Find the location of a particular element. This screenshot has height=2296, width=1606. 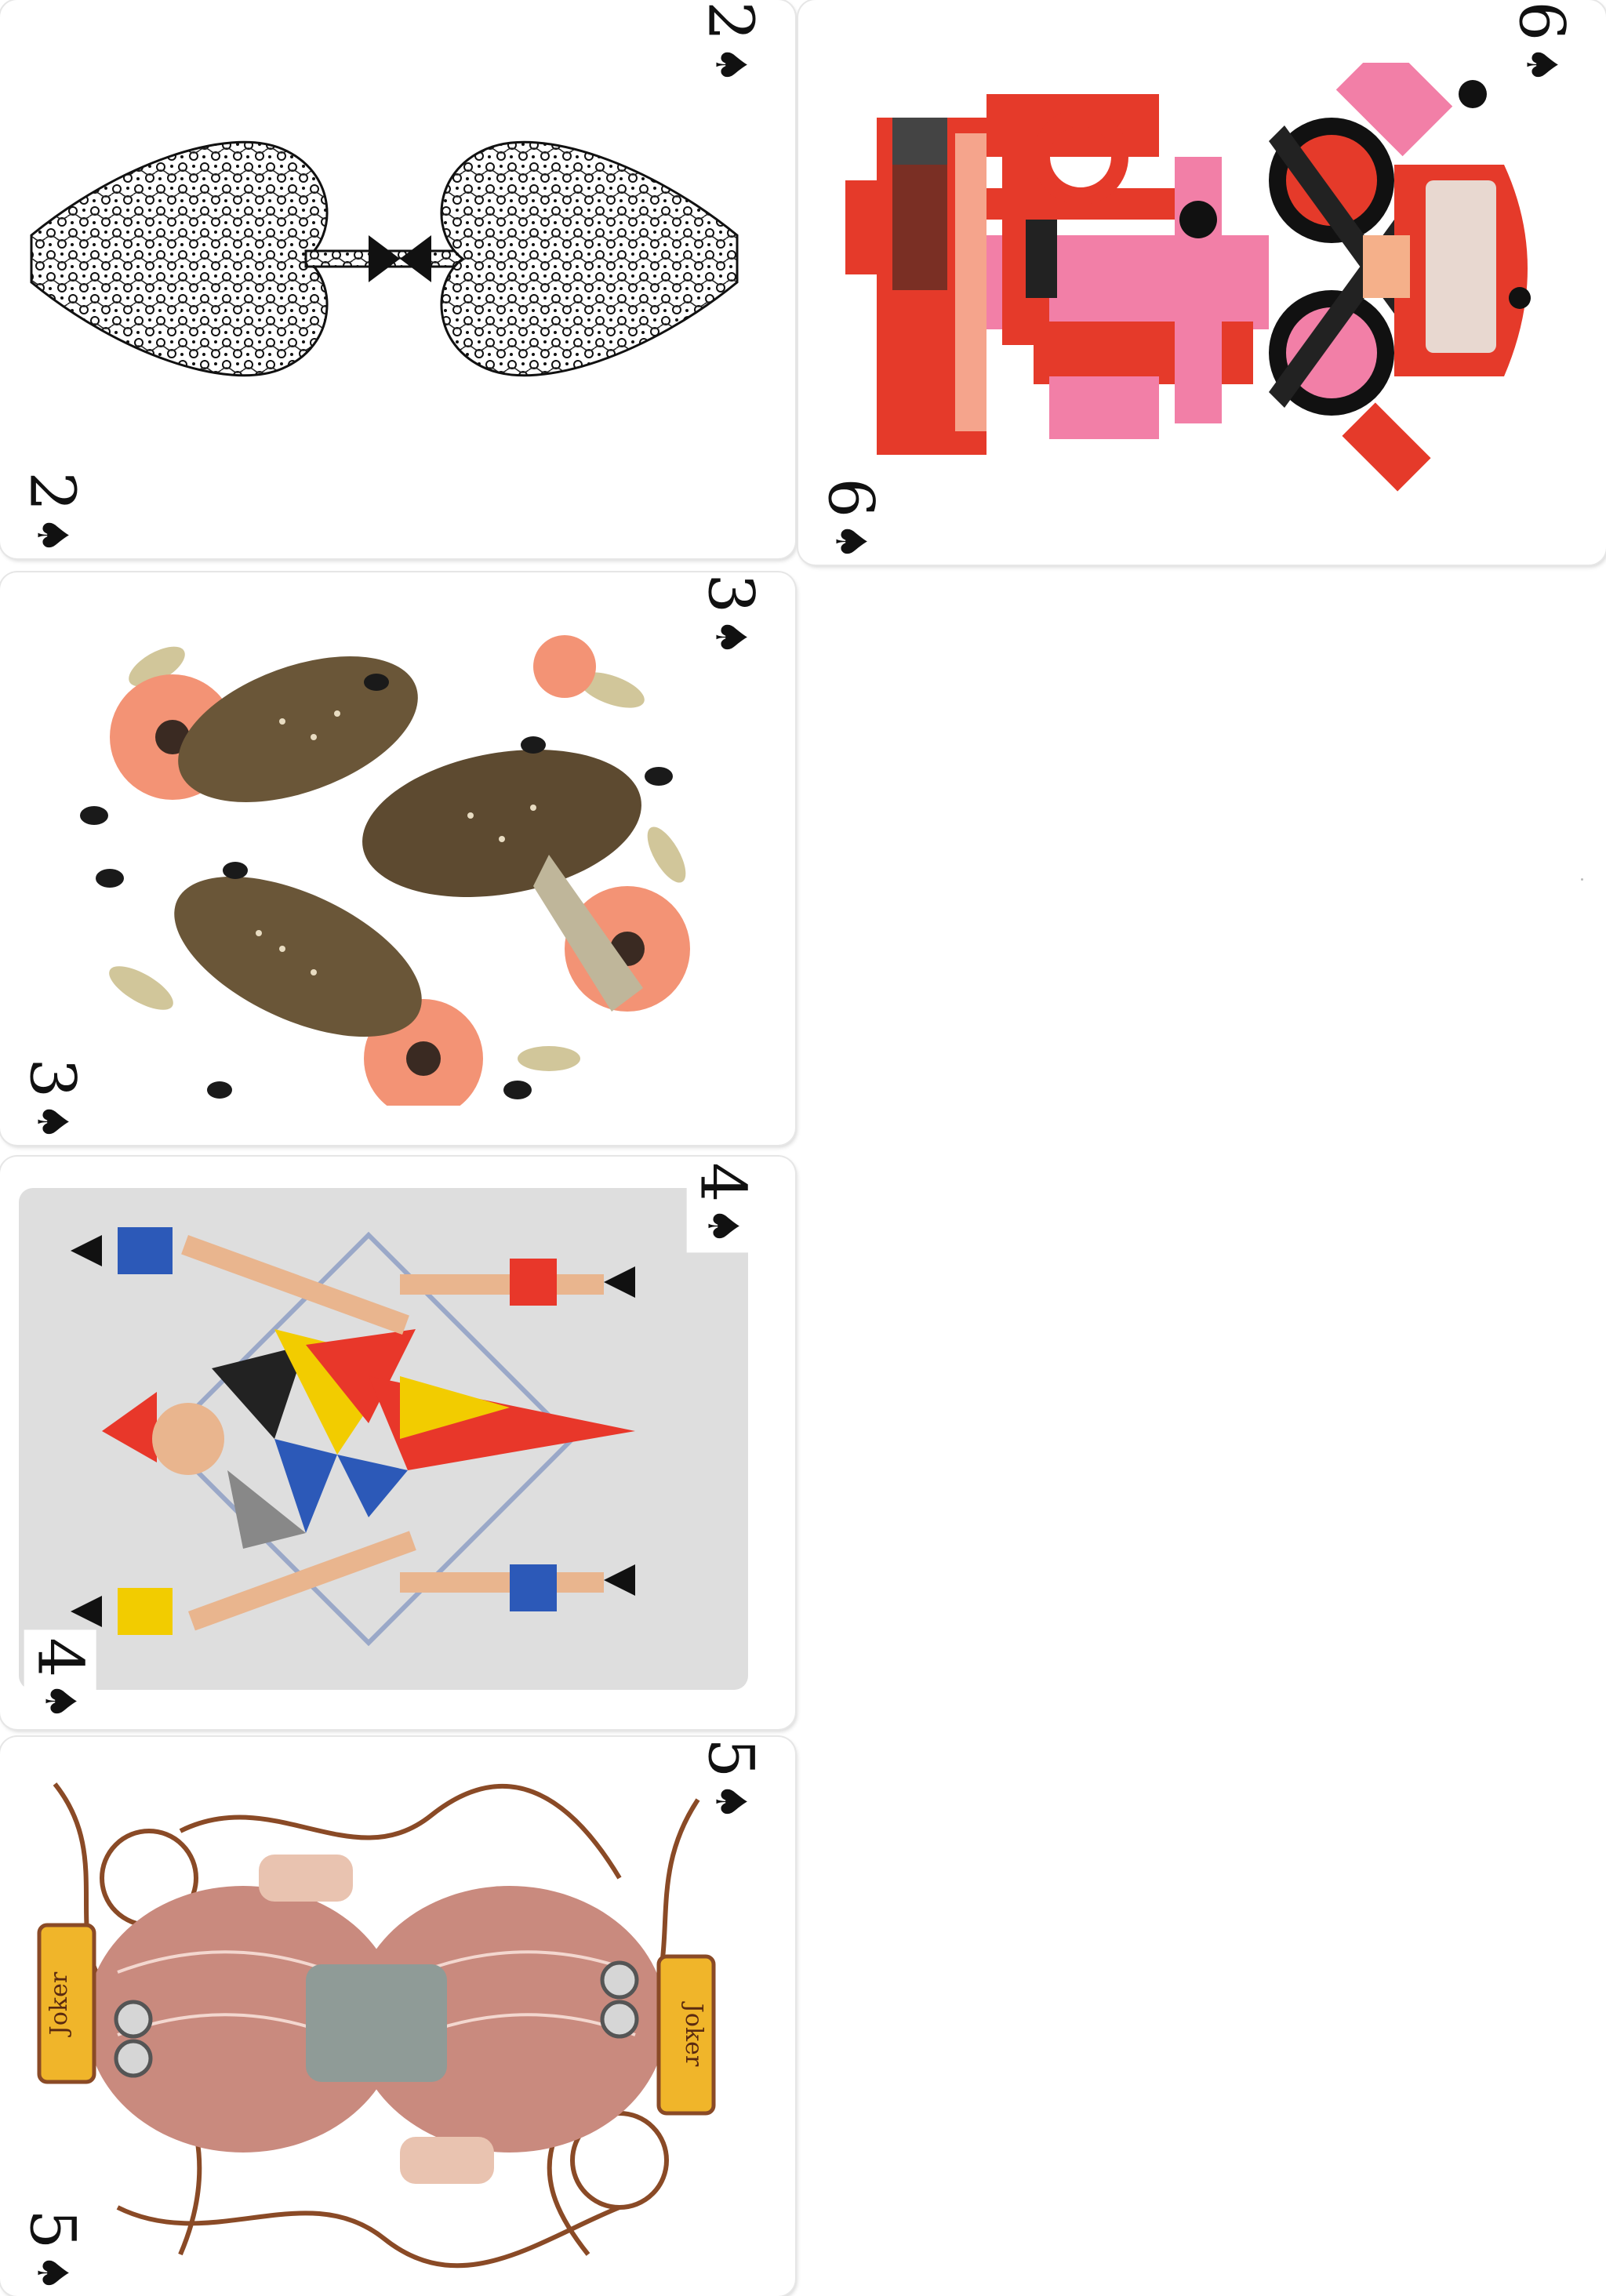

card-6-of-spades: 6 ♠ is located at coordinates (1202, 282).